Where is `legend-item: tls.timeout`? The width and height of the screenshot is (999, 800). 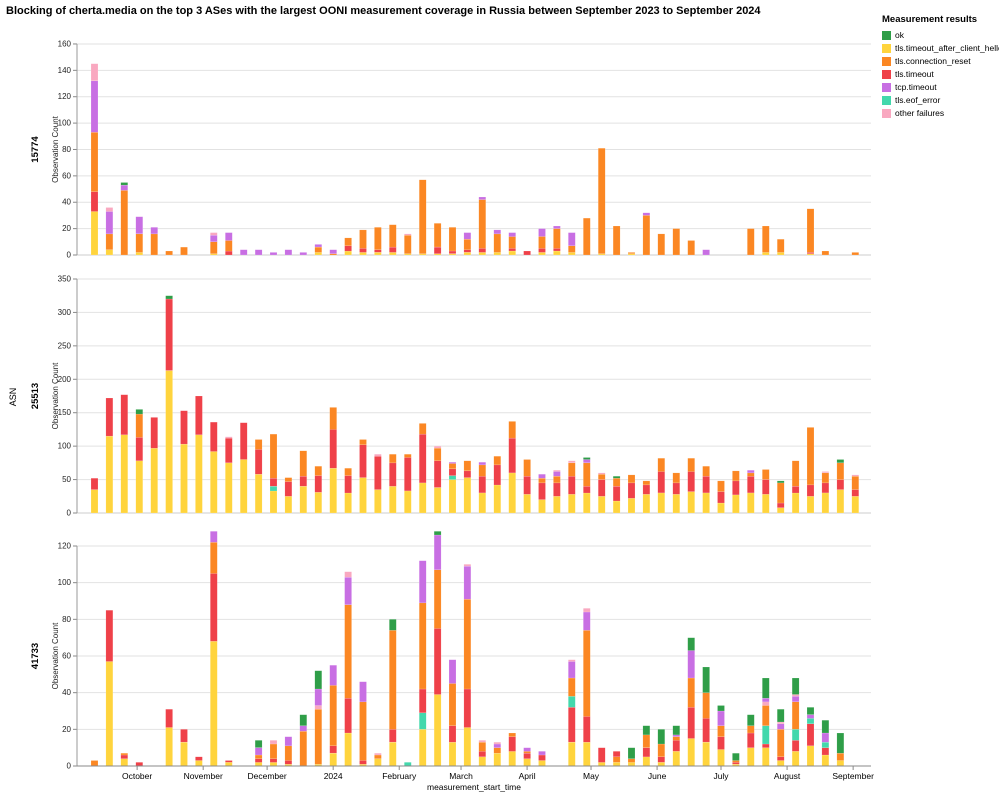
legend-item: tls.timeout is located at coordinates (939, 74).